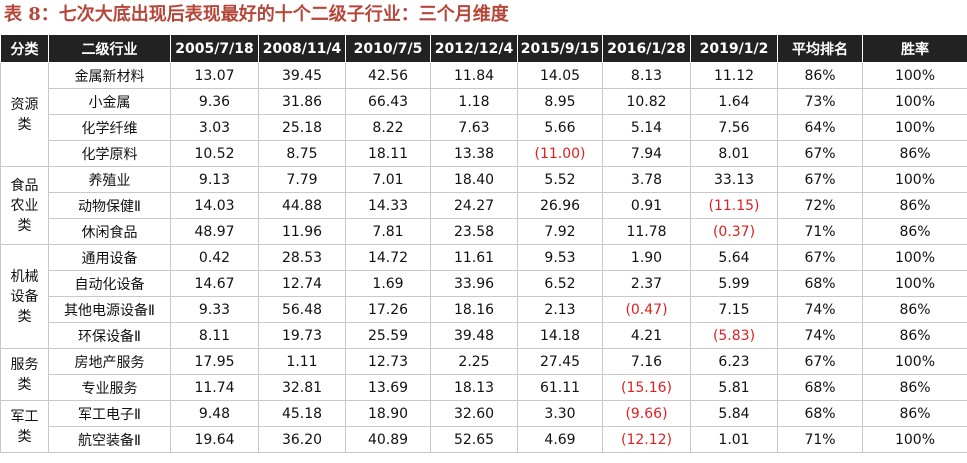 The width and height of the screenshot is (967, 463). What do you see at coordinates (474, 413) in the screenshot?
I see `cell: 32.60` at bounding box center [474, 413].